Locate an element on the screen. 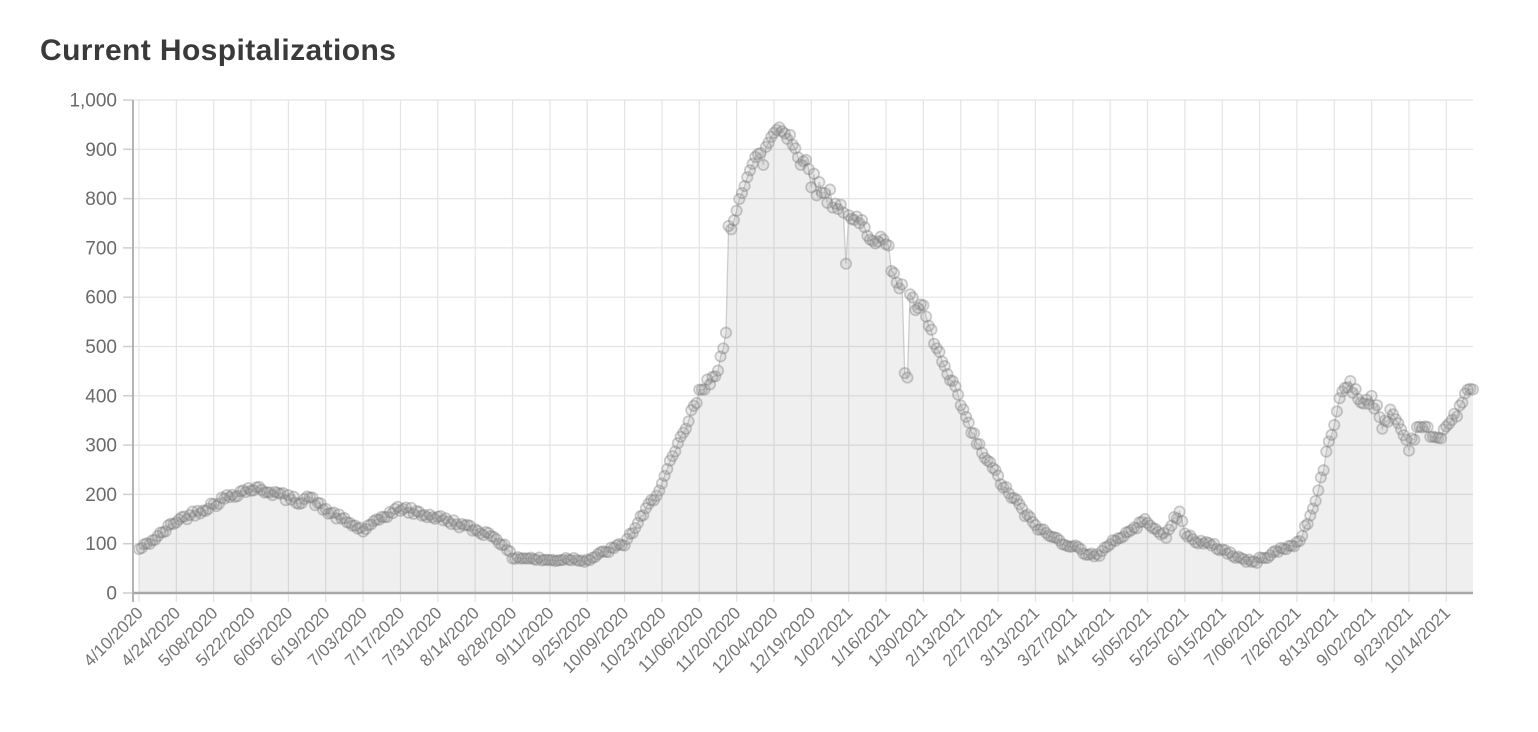  chart-title: Current Hospitalizations is located at coordinates (218, 50).